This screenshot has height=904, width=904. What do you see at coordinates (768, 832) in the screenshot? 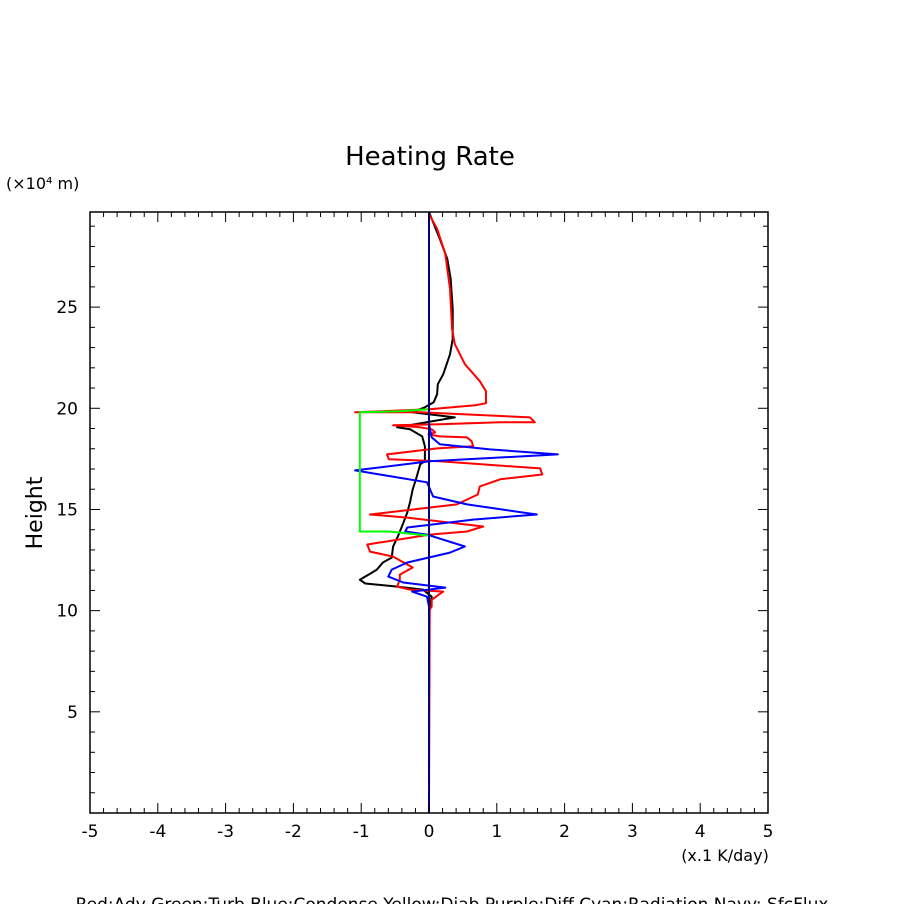
I see `x-tick-label: 5` at bounding box center [768, 832].